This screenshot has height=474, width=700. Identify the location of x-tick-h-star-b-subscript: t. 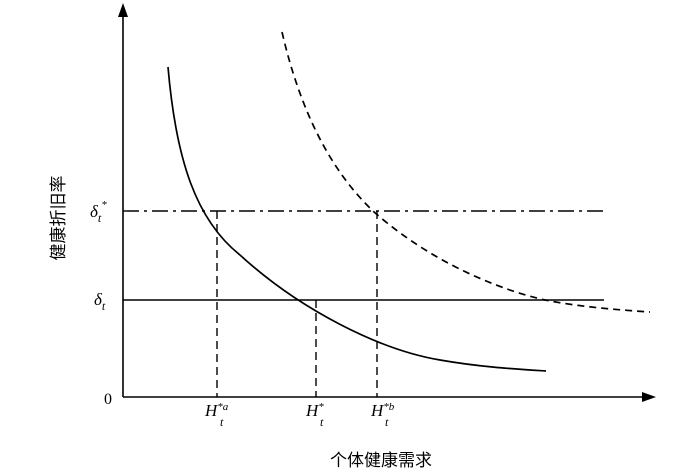
(387, 422).